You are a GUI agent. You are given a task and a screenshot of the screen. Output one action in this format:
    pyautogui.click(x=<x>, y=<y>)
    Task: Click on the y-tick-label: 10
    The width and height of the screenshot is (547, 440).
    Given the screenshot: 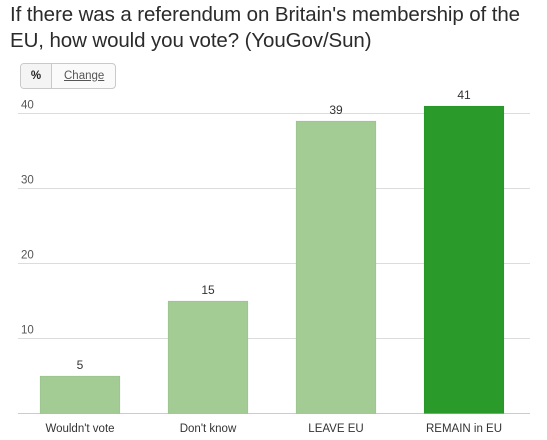 What is the action you would take?
    pyautogui.click(x=27, y=331)
    